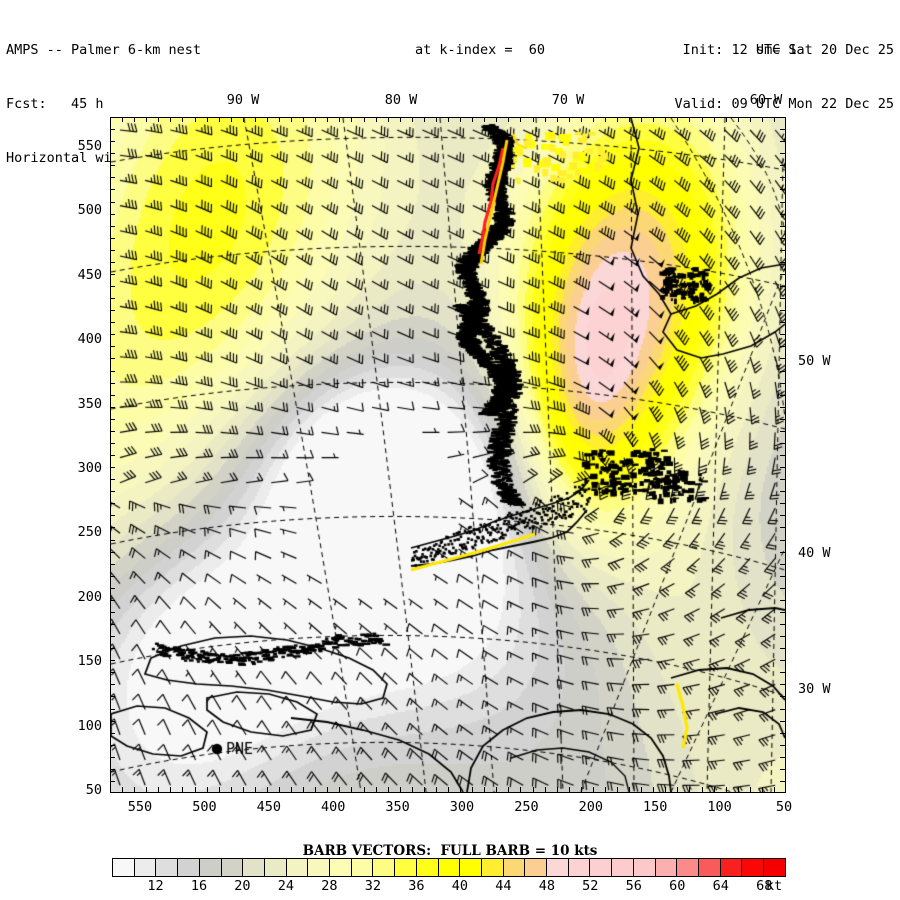  What do you see at coordinates (633, 886) in the screenshot?
I see `colorbar-label-56: 56` at bounding box center [633, 886].